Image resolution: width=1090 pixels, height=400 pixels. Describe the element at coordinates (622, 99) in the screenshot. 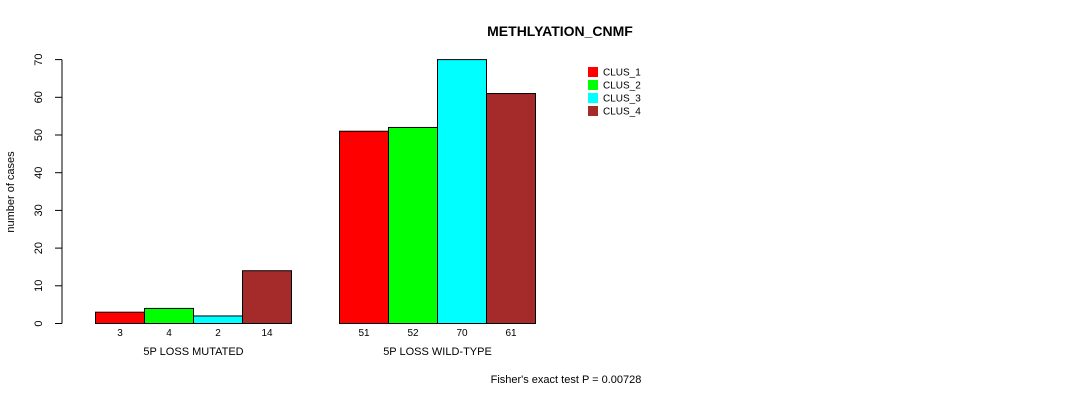

I see `legend-label: CLUS_3` at that location.